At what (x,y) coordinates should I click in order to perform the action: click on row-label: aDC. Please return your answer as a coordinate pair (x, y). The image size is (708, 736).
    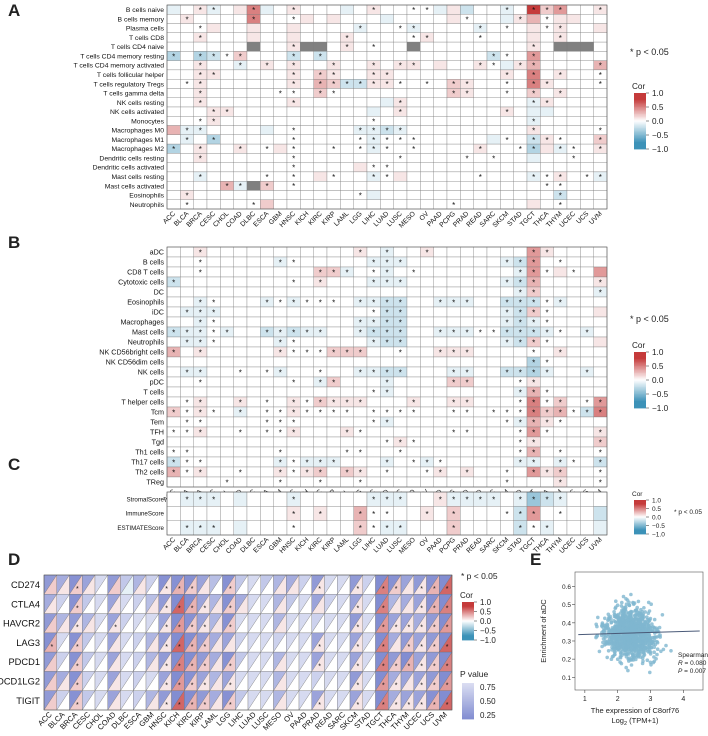
    Looking at the image, I should click on (157, 252).